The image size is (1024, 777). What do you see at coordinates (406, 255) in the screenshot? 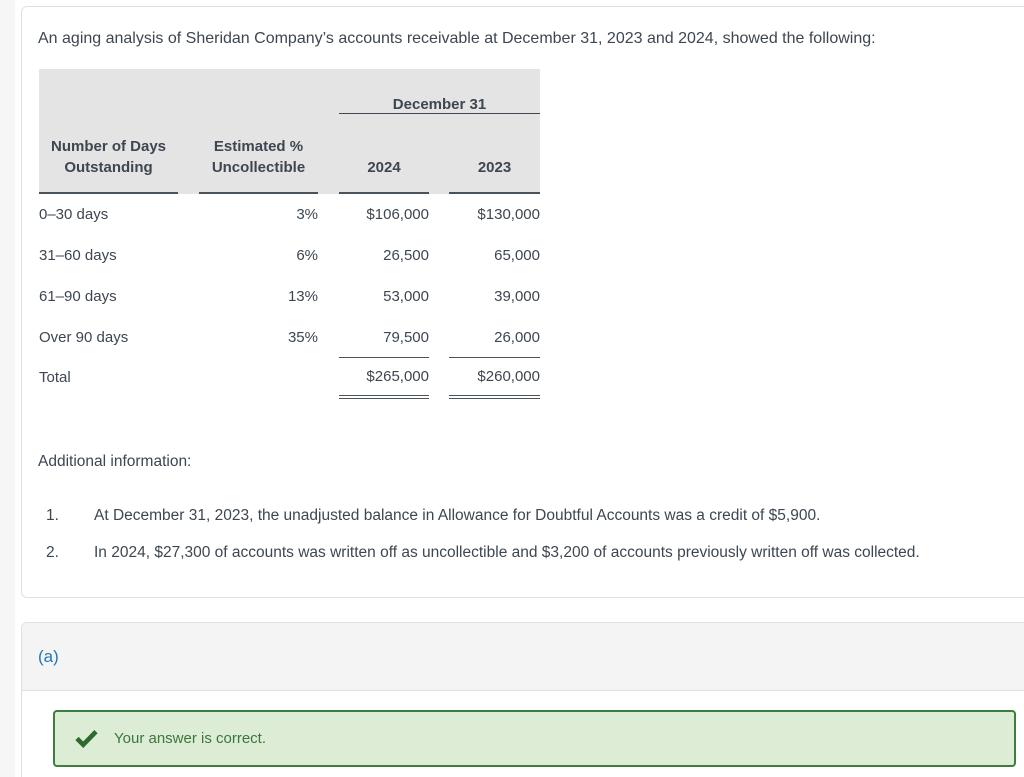
I see `row-2024-amount: 26,500` at bounding box center [406, 255].